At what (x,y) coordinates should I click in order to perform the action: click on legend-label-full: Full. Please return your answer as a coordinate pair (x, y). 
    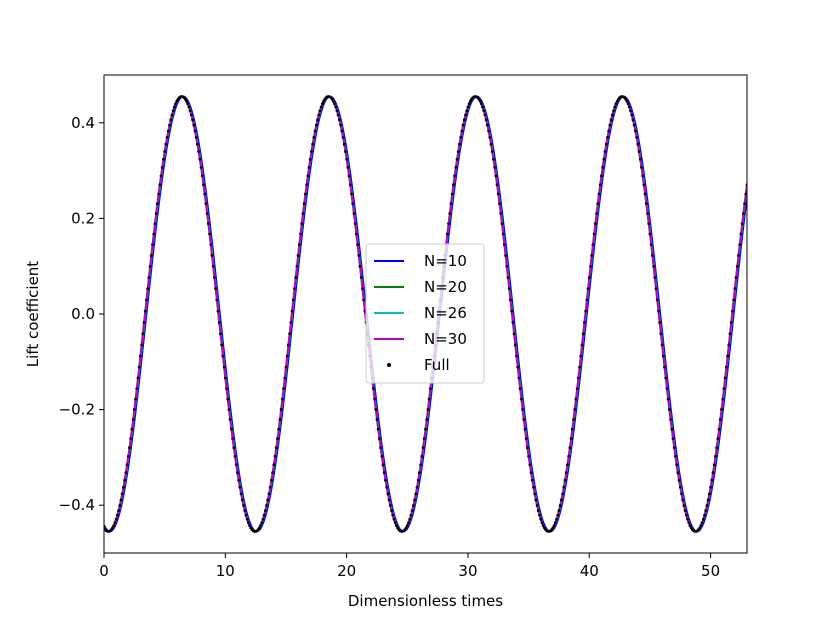
    Looking at the image, I should click on (437, 365).